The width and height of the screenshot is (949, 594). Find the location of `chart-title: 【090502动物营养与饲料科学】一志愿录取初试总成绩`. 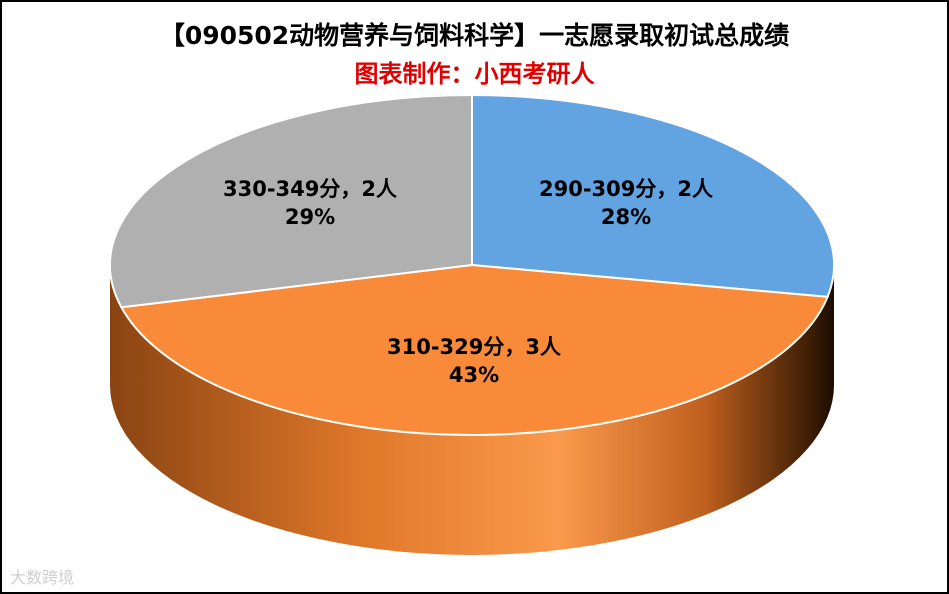

chart-title: 【090502动物营养与饲料科学】一志愿录取初试总成绩 is located at coordinates (474, 35).